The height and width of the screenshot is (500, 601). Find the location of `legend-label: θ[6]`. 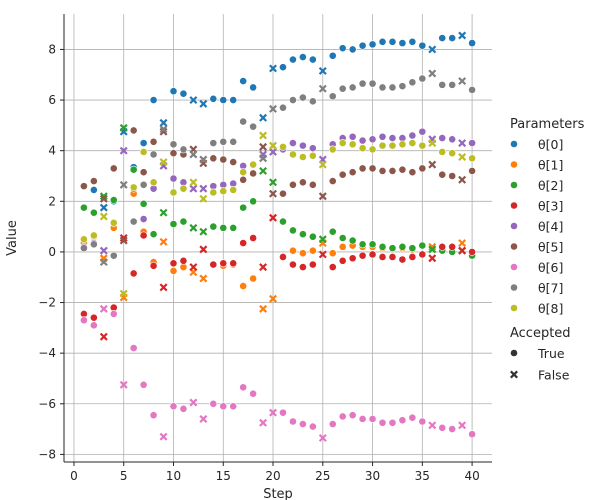

legend-label: θ[6] is located at coordinates (550, 267).